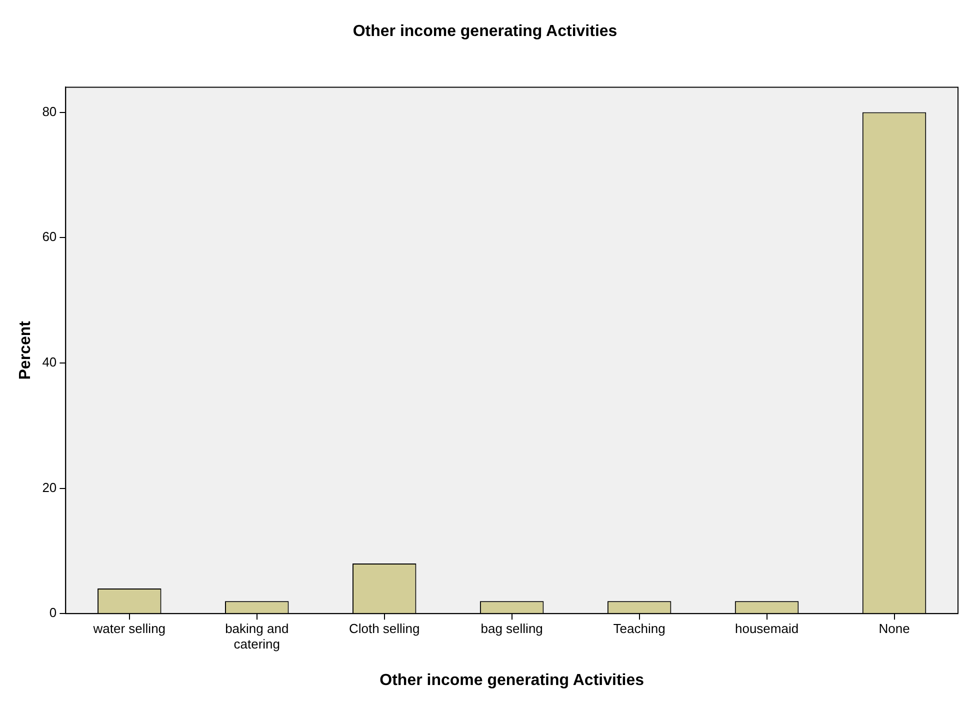 This screenshot has height=710, width=968. I want to click on y-tick-label: 40, so click(49, 362).